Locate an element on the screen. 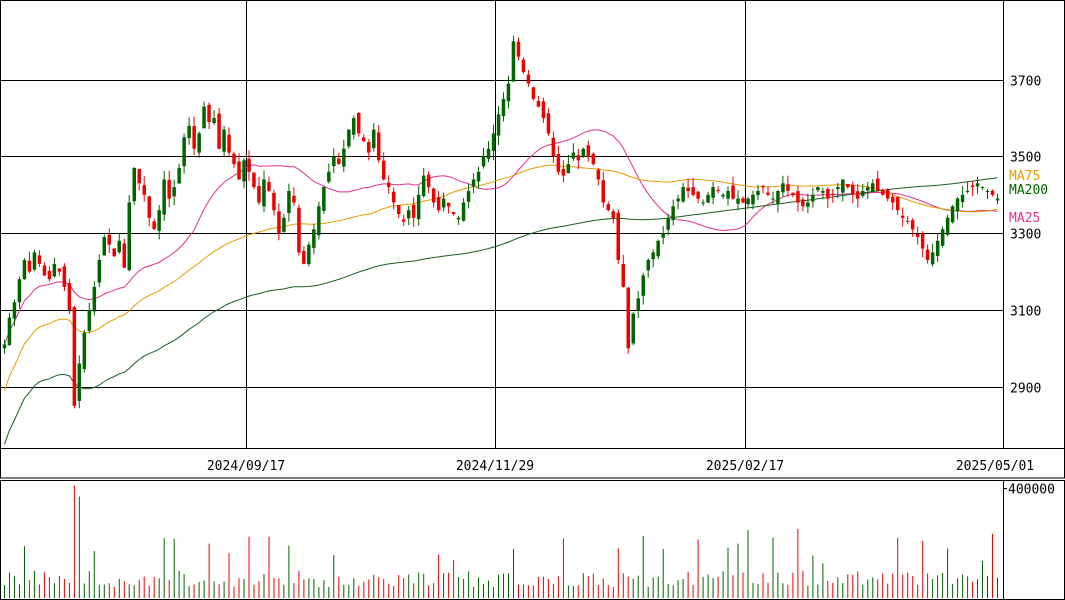 The height and width of the screenshot is (600, 1065). price-tick-label: 3300 is located at coordinates (1025, 235).